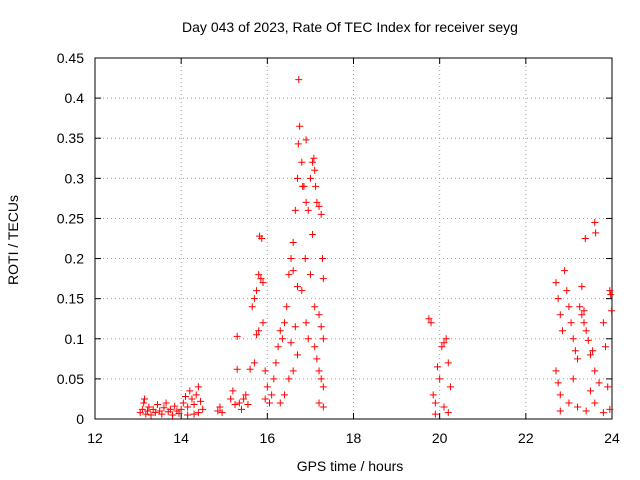 The image size is (640, 480). What do you see at coordinates (612, 438) in the screenshot?
I see `x-tick-label: 24` at bounding box center [612, 438].